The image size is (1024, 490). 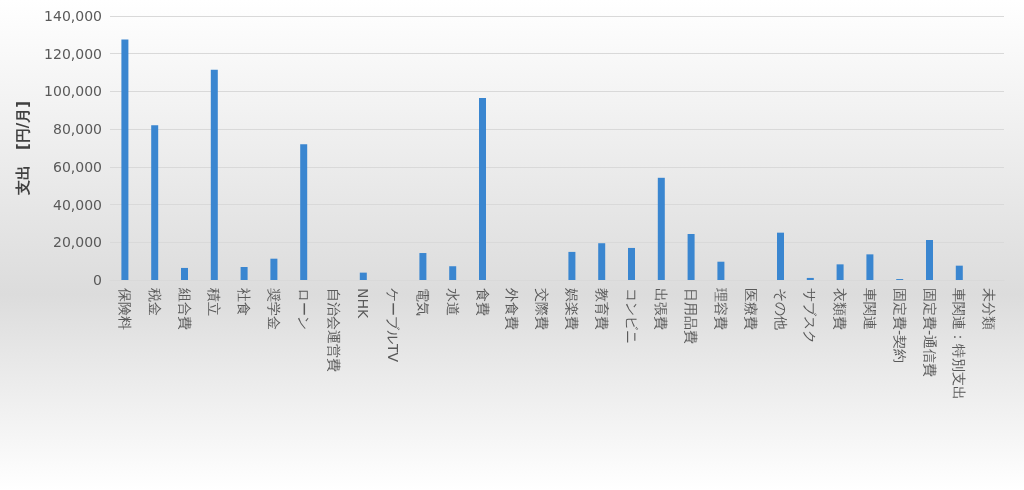 I want to click on y-tick-label: 80,000, so click(x=77, y=129).